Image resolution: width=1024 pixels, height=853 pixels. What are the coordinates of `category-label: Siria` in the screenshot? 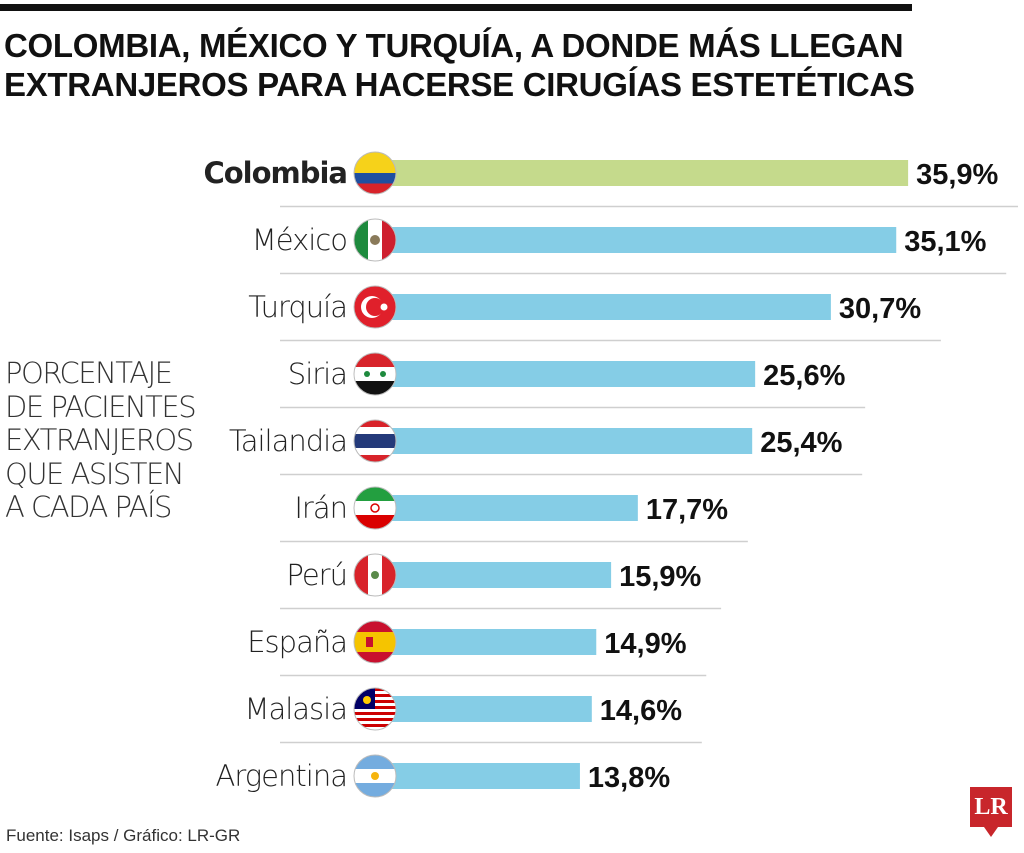 It's located at (317, 374).